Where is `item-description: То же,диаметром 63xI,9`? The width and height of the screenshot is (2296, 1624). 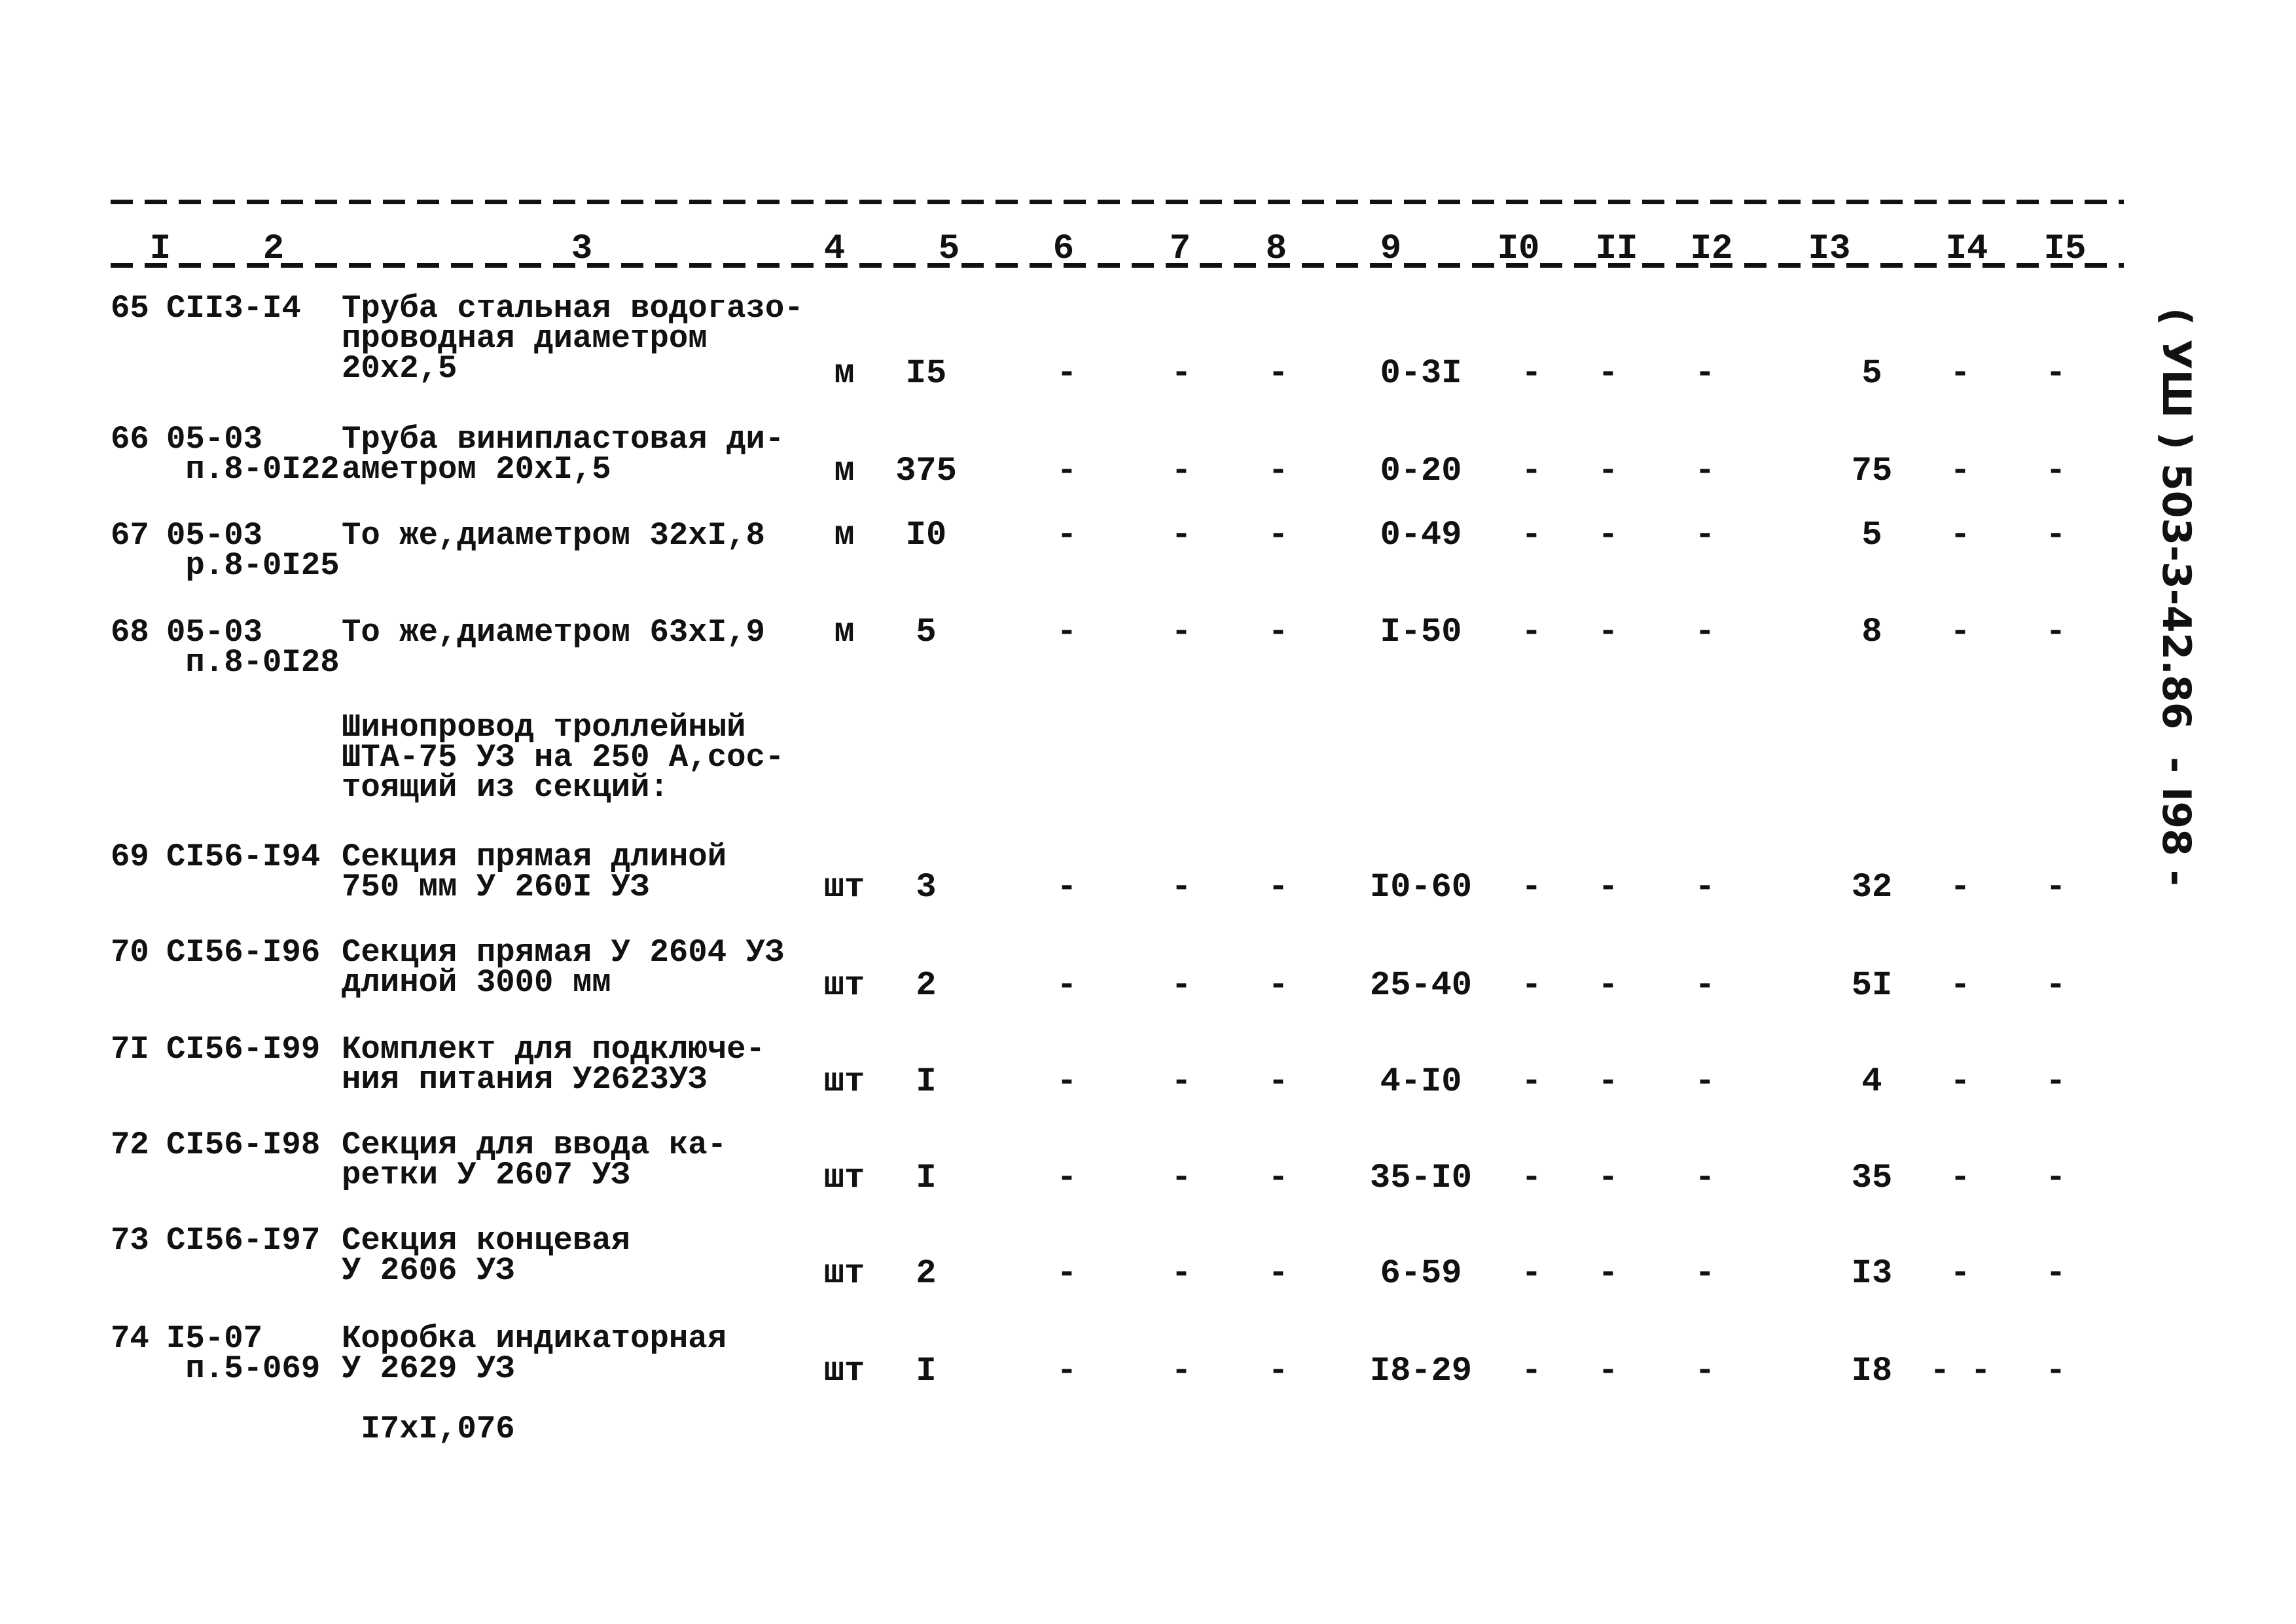 item-description: То же,диаметром 63xI,9 is located at coordinates (553, 632).